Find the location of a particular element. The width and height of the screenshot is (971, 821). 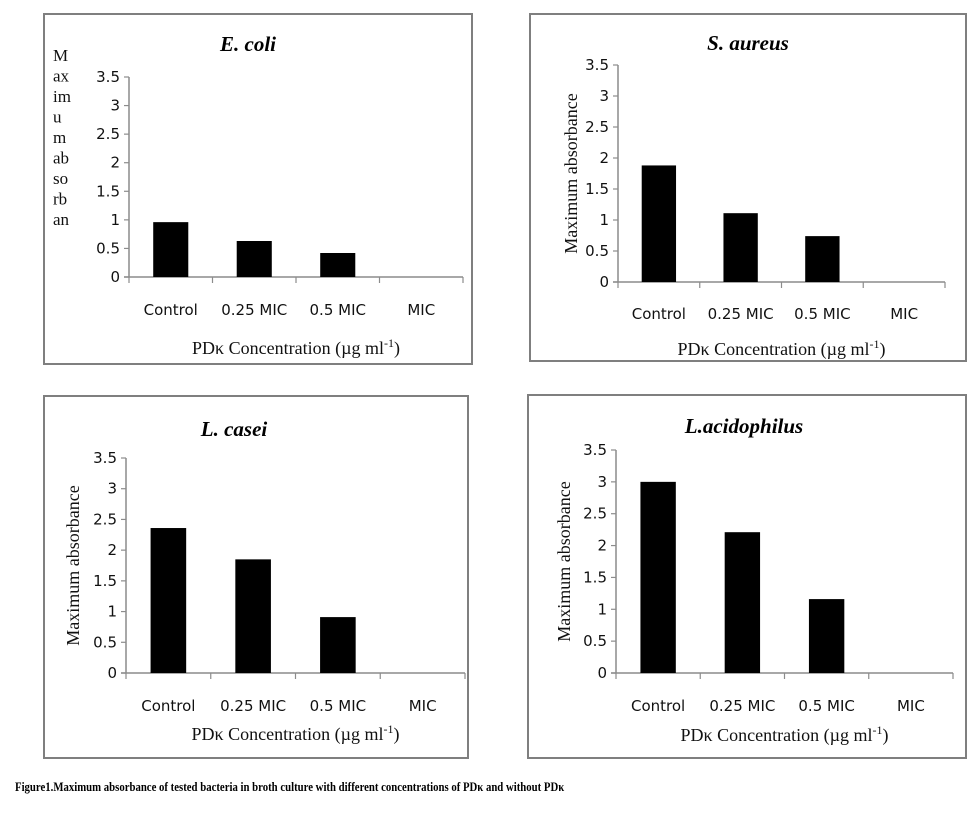

chart-title: L.acidophilus is located at coordinates (743, 426).